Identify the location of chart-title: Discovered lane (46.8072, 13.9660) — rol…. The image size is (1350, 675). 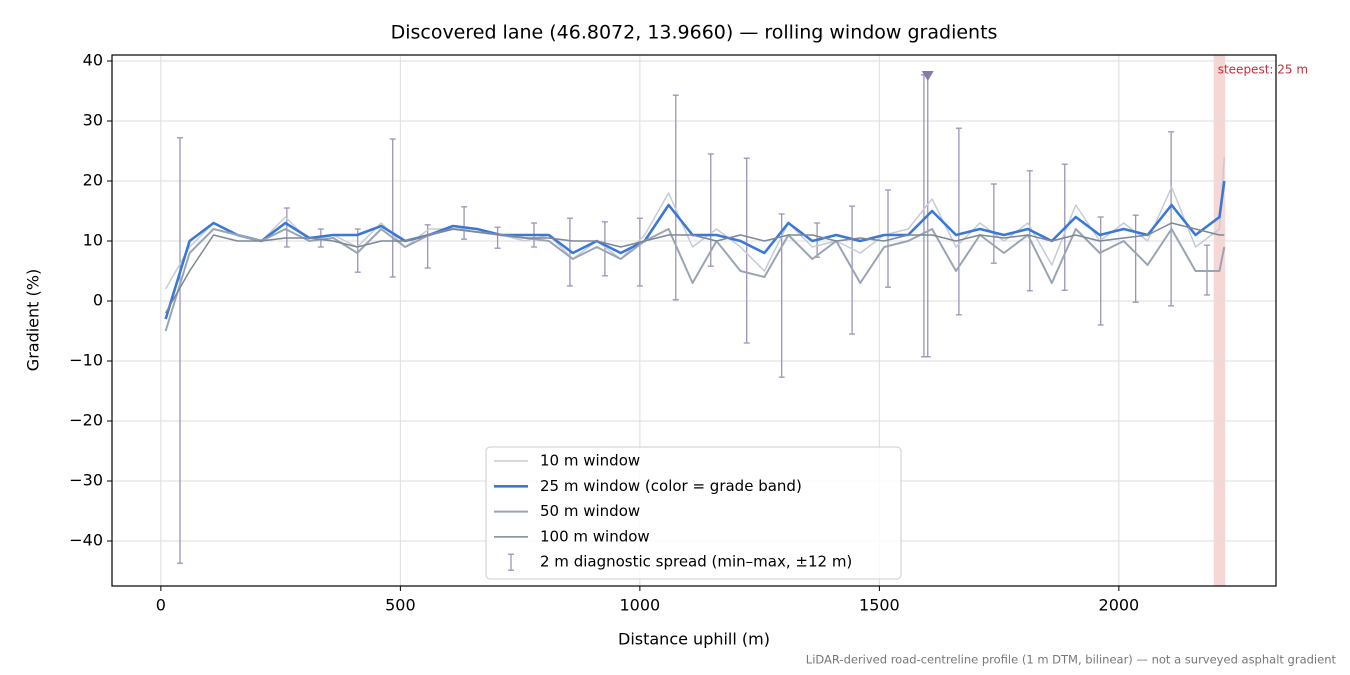
(694, 33).